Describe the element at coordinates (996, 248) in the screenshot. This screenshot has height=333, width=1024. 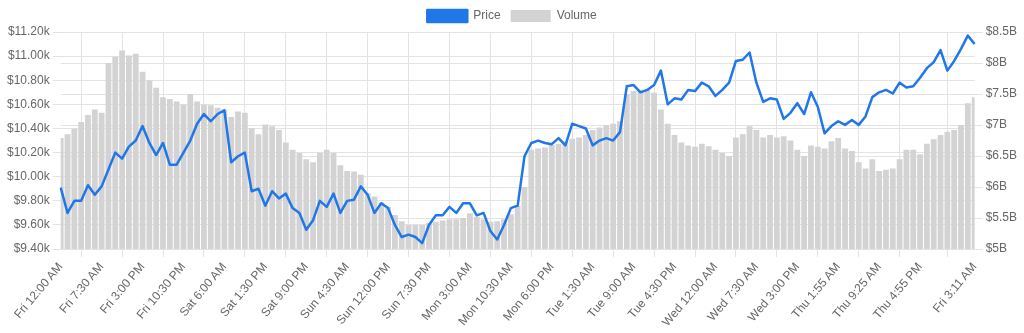
I see `y2-tick-label: $5B` at that location.